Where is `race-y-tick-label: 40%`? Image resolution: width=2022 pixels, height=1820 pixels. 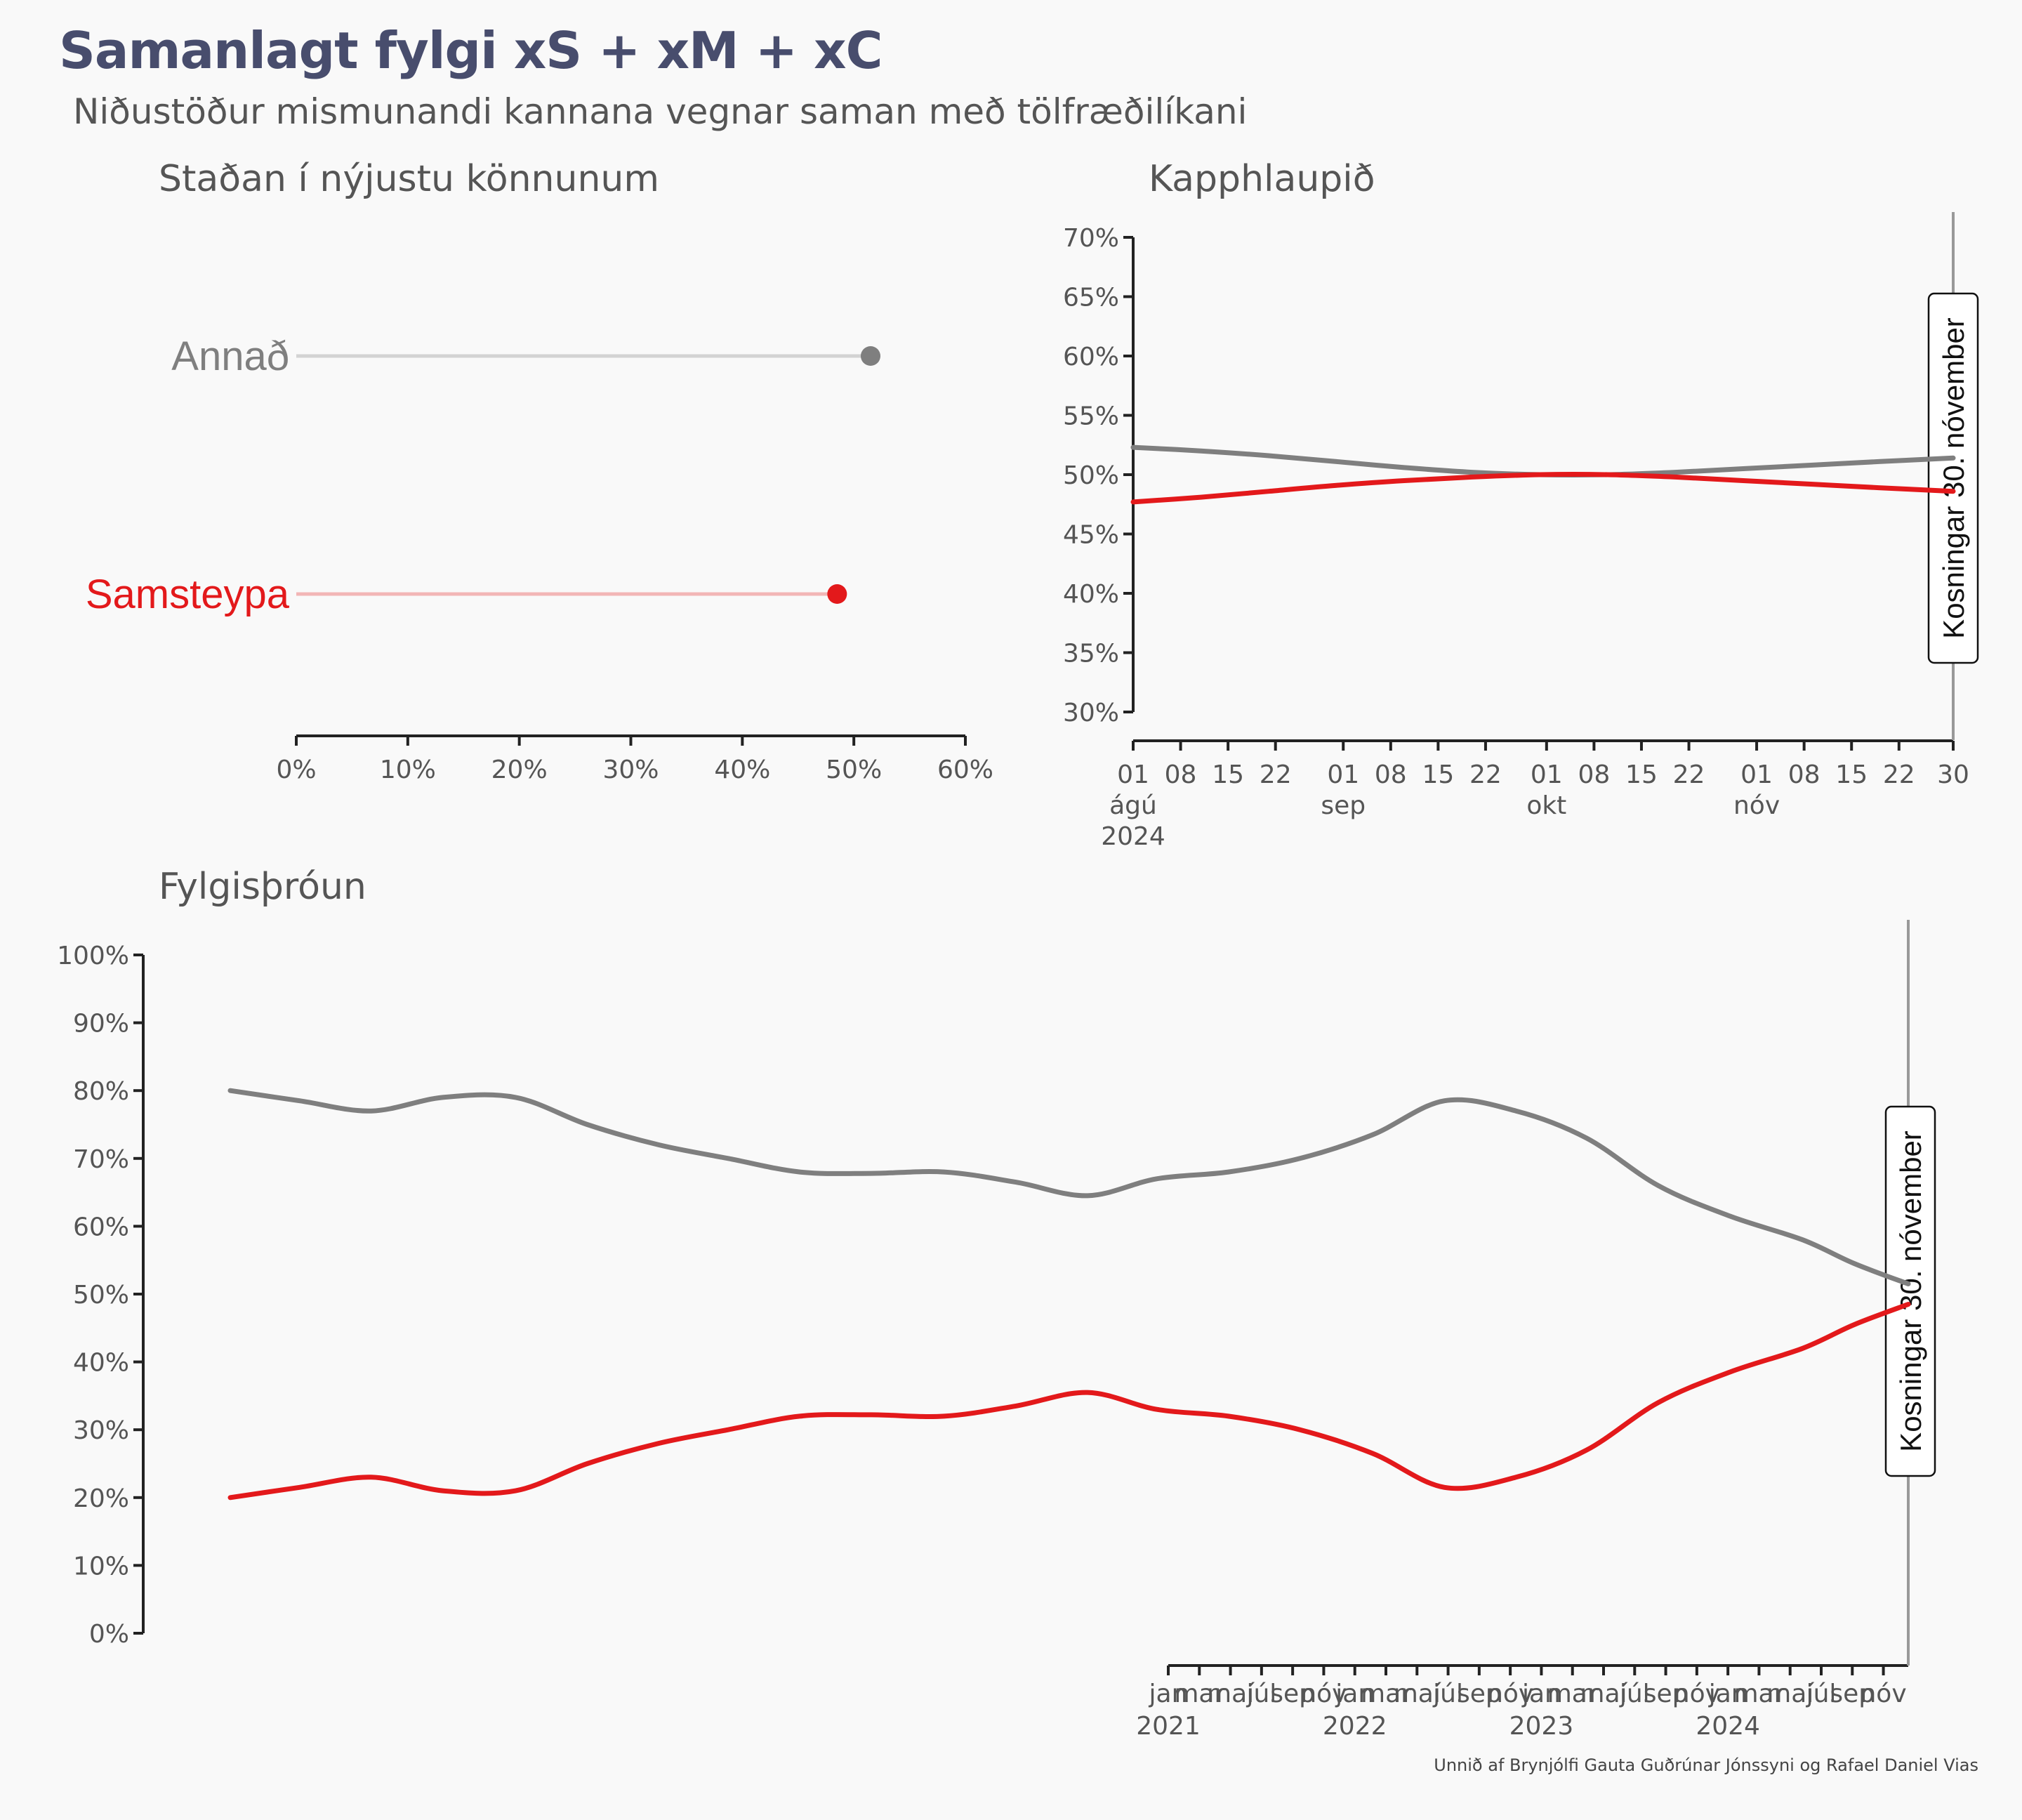
race-y-tick-label: 40% is located at coordinates (1091, 594).